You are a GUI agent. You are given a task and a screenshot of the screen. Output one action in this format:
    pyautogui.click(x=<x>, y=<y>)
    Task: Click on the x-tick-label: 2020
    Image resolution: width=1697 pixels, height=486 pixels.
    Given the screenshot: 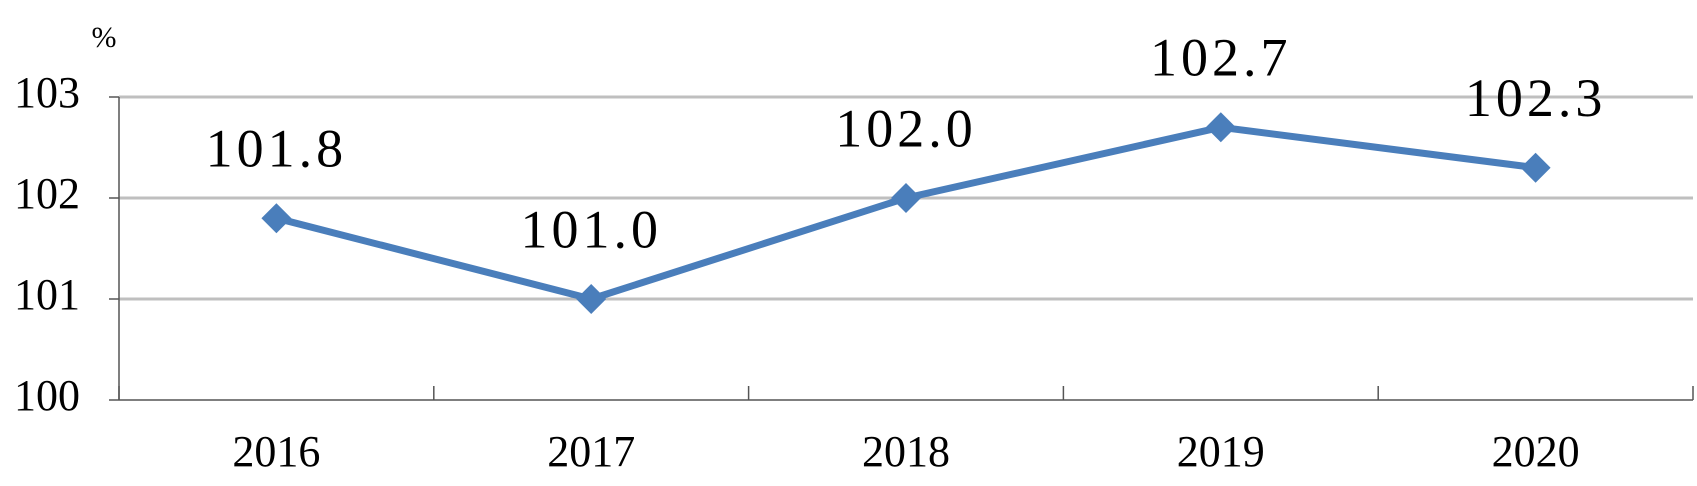 What is the action you would take?
    pyautogui.click(x=1536, y=451)
    